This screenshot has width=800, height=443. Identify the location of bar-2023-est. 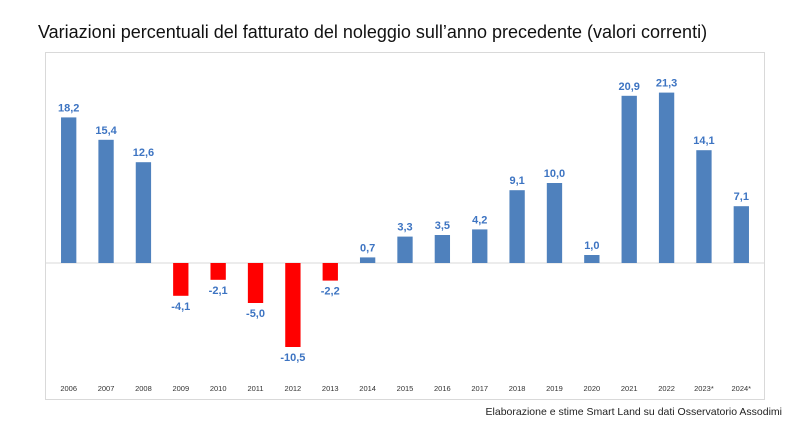
(704, 206).